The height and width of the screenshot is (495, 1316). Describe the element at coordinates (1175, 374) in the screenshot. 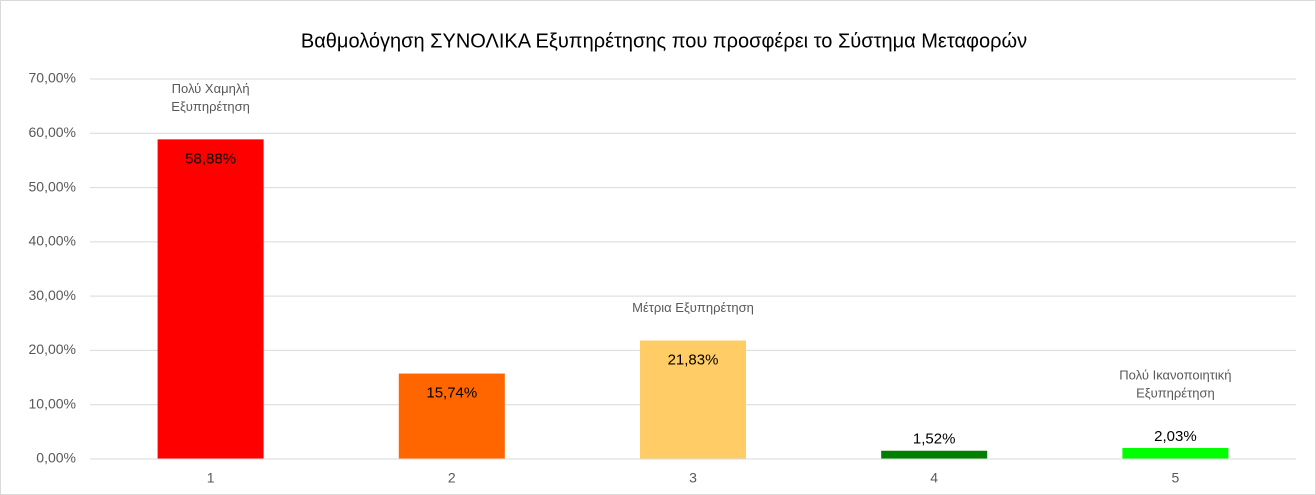

I see `annotation: Πολύ Ικανοποιητική` at that location.